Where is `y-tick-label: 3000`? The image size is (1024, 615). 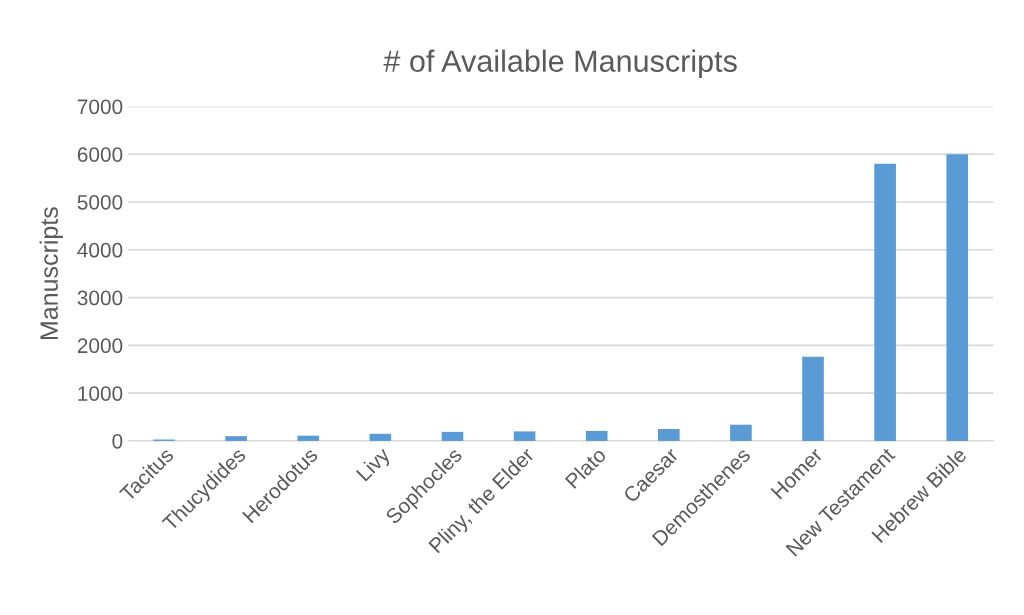
y-tick-label: 3000 is located at coordinates (100, 298).